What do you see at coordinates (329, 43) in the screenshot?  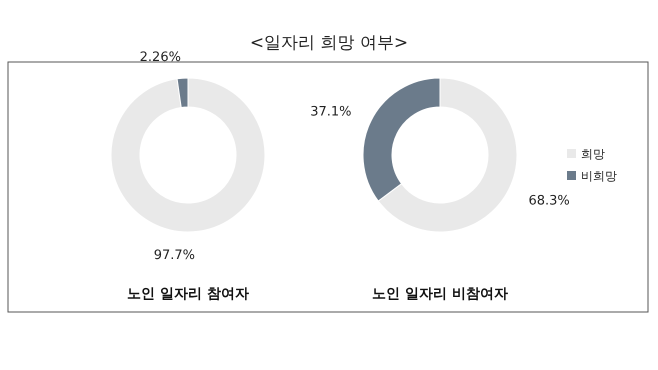 I see `text: <일자리 희망 여부>` at bounding box center [329, 43].